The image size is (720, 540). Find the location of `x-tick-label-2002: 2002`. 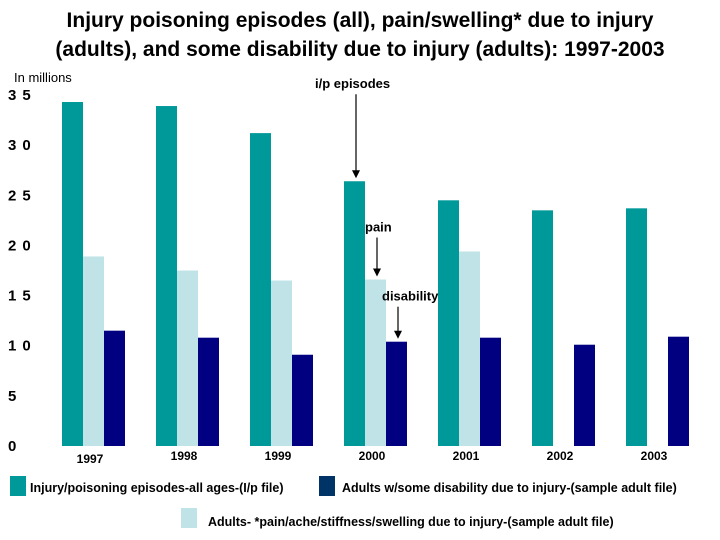

x-tick-label-2002: 2002 is located at coordinates (560, 456).